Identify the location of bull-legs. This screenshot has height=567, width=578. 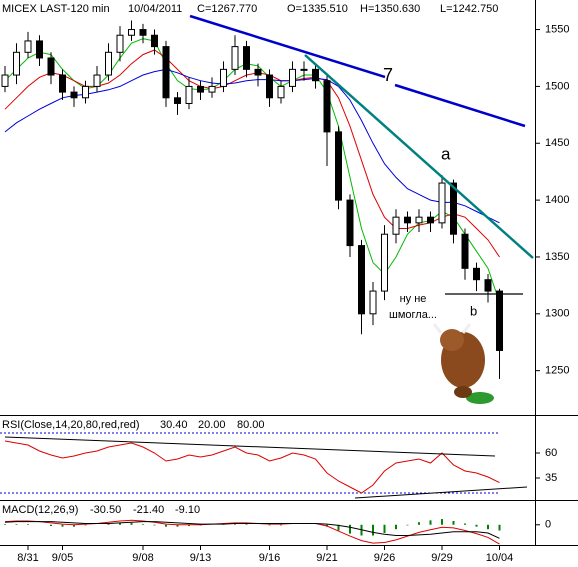
(463, 392).